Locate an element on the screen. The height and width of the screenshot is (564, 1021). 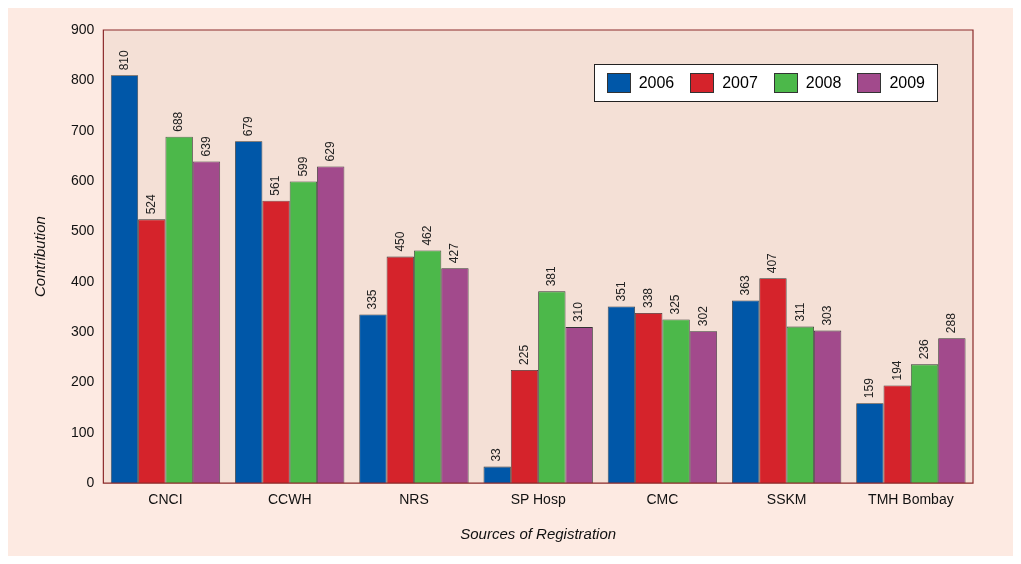
x-tick-label: TMH Bombay is located at coordinates (911, 499).